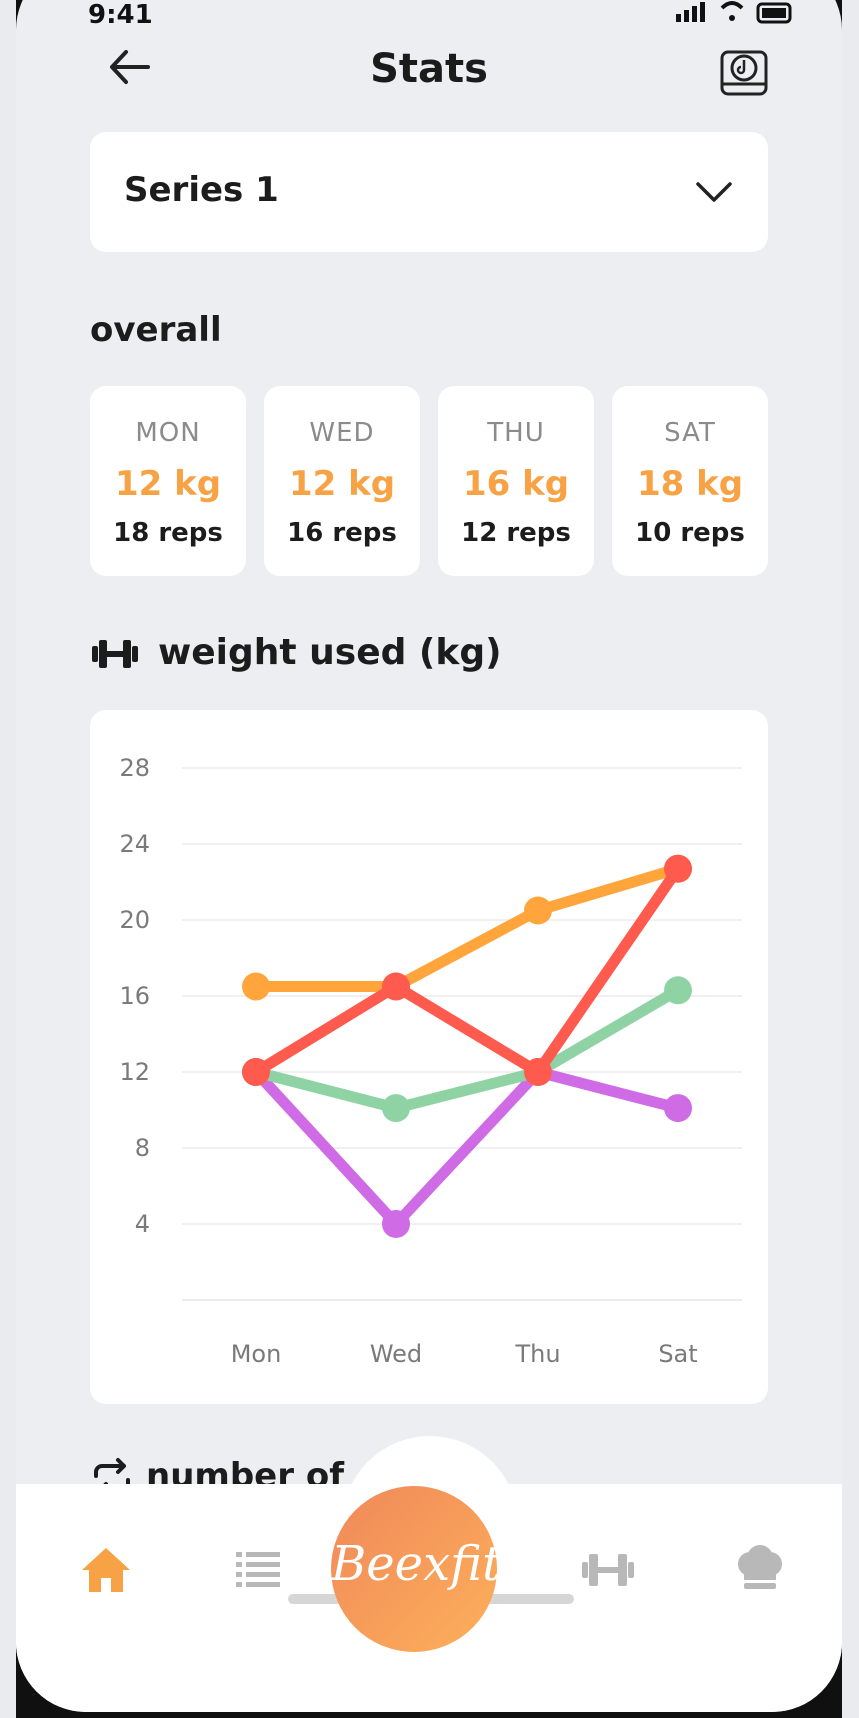 The width and height of the screenshot is (859, 1718). I want to click on series-dropdown: Series 1, so click(429, 192).